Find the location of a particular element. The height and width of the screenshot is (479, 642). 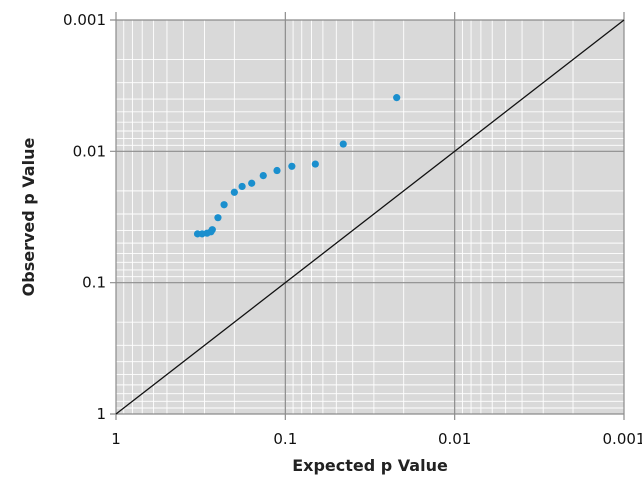

x-tick-label: 0.01 is located at coordinates (454, 439).